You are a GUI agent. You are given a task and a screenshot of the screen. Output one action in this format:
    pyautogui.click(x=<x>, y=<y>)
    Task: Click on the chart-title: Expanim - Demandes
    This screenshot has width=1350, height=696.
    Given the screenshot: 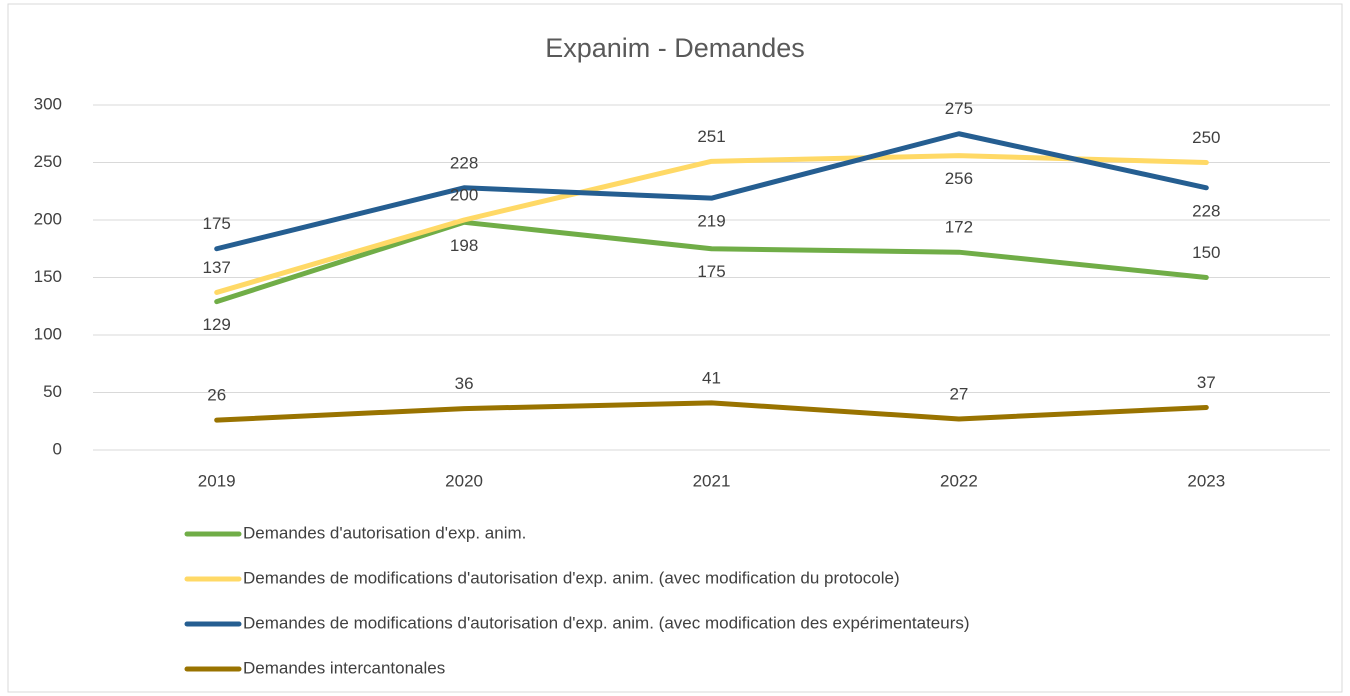 What is the action you would take?
    pyautogui.click(x=675, y=48)
    